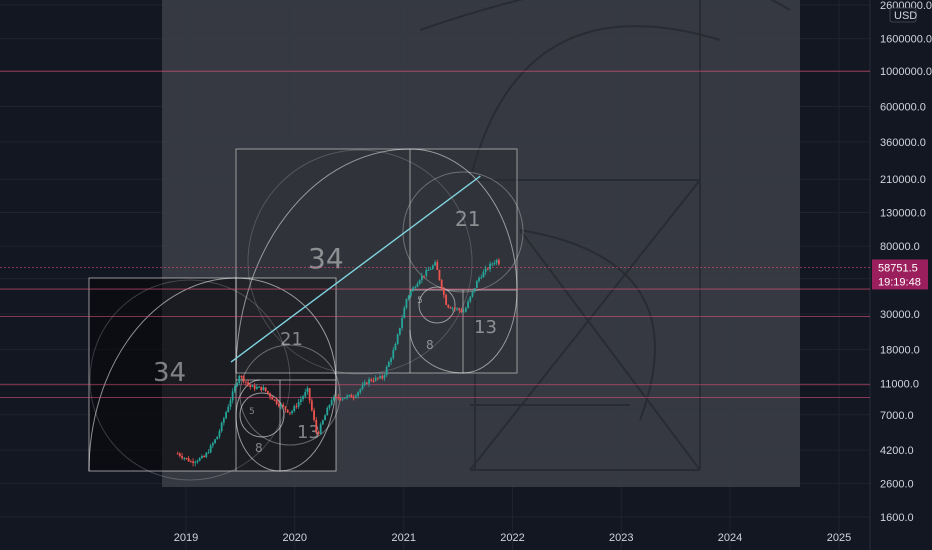 This screenshot has width=932, height=550. I want to click on current-price-badge: 58751.5 19:19:48, so click(900, 274).